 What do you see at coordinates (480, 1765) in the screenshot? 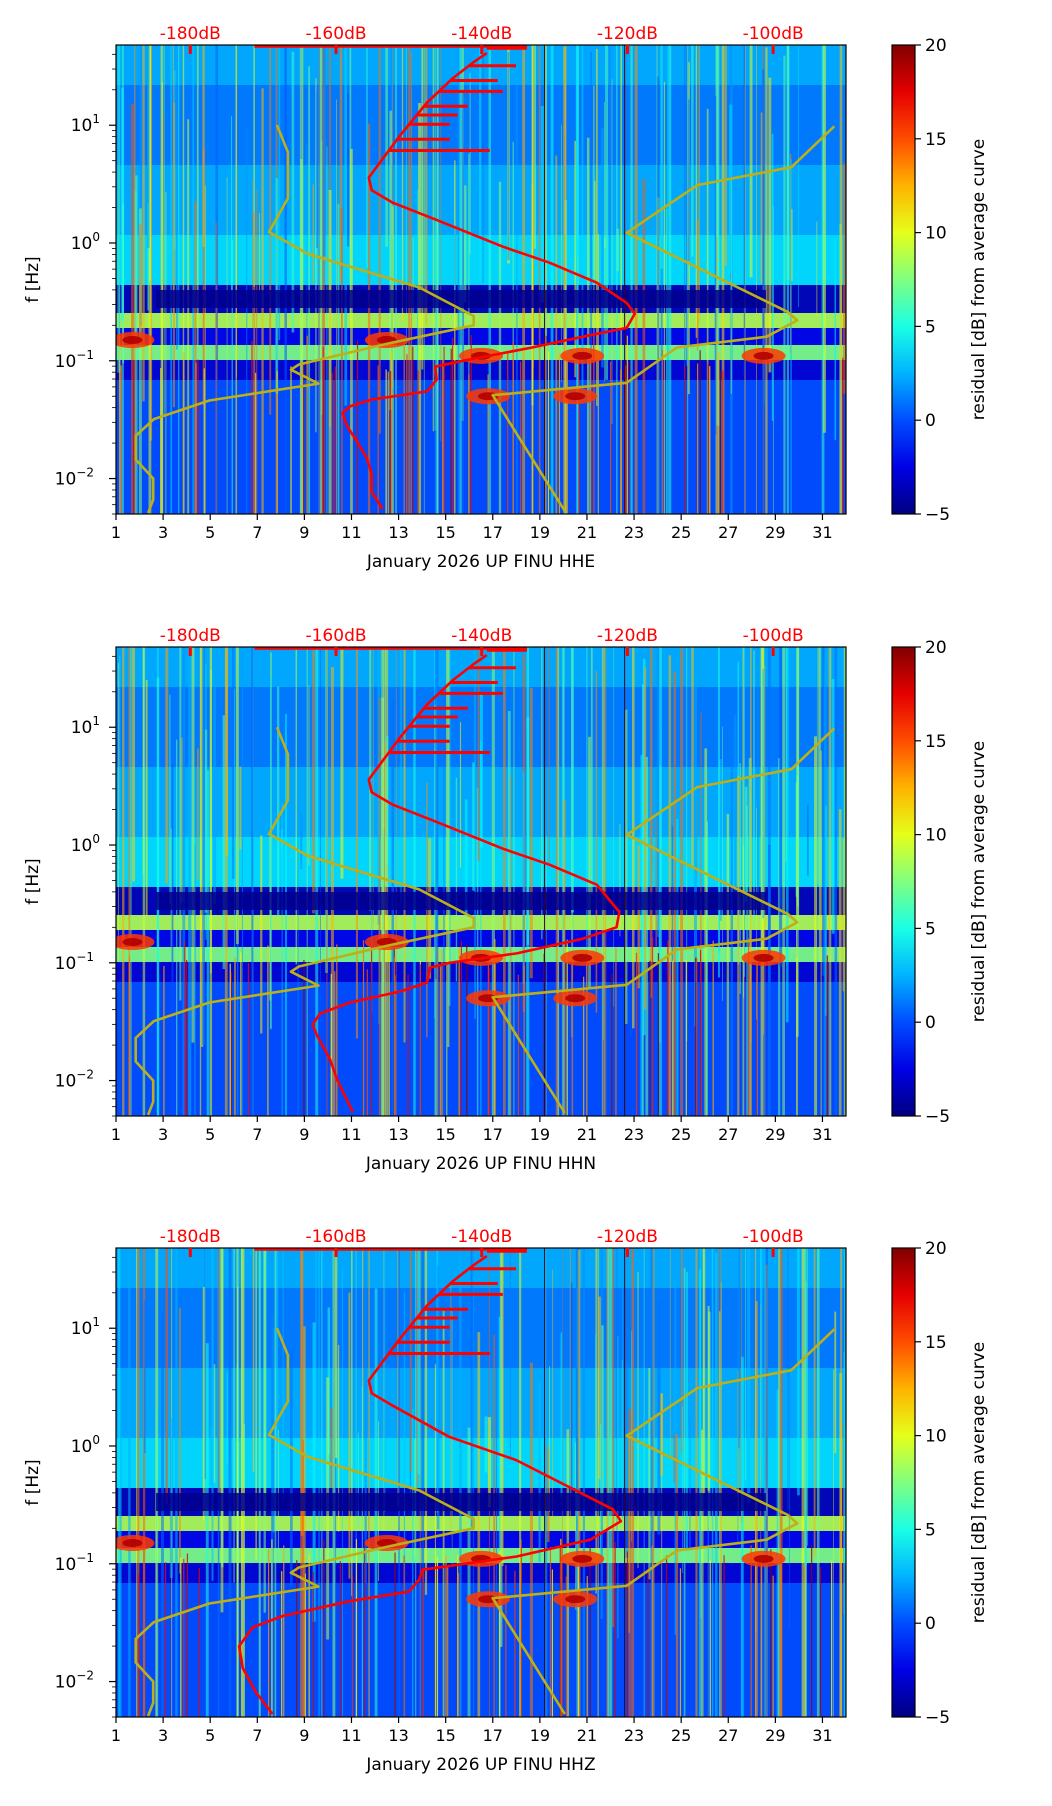
I see `x-axis-label: January 2026 UP FINU HHZ` at bounding box center [480, 1765].